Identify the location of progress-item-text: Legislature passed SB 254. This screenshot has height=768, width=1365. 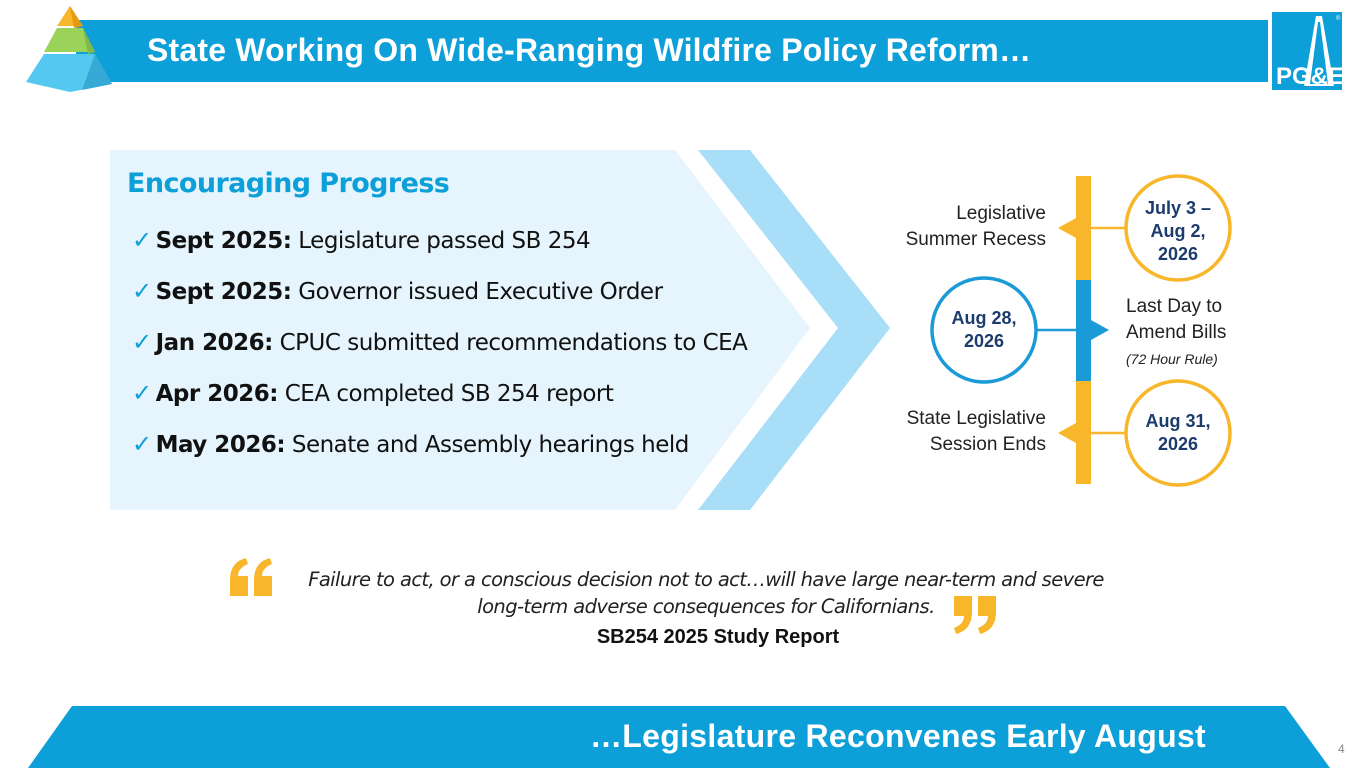
(441, 241).